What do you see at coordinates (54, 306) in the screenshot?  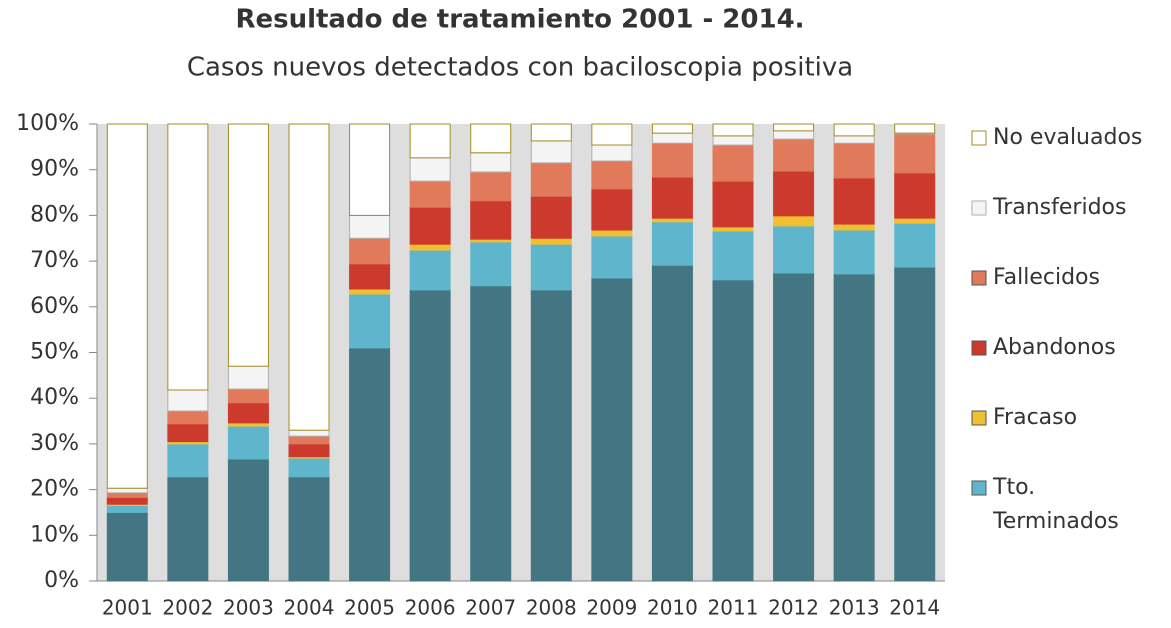 I see `y-tick-label: 60%` at bounding box center [54, 306].